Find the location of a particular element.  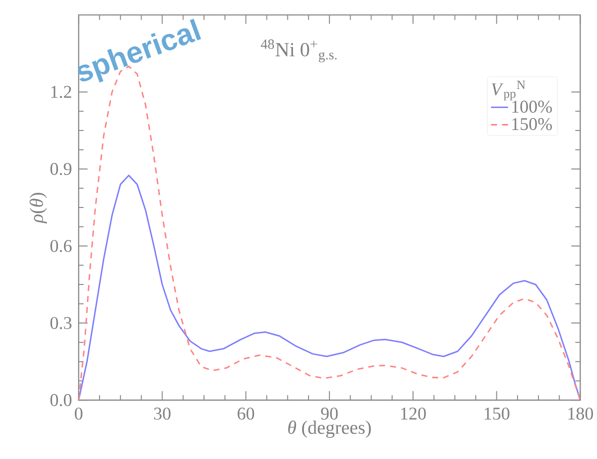

y-axis-title: ρ(θ) is located at coordinates (38, 208).